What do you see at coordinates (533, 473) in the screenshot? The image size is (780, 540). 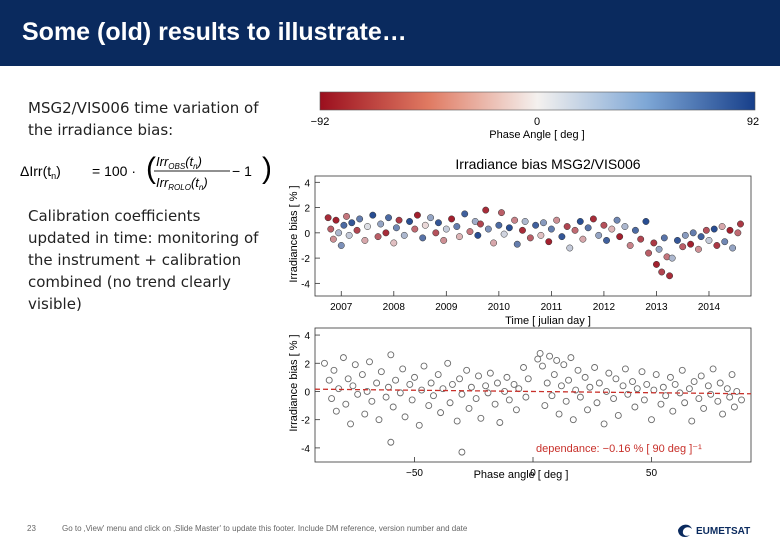 I see `x-tick-label: 0` at bounding box center [533, 473].